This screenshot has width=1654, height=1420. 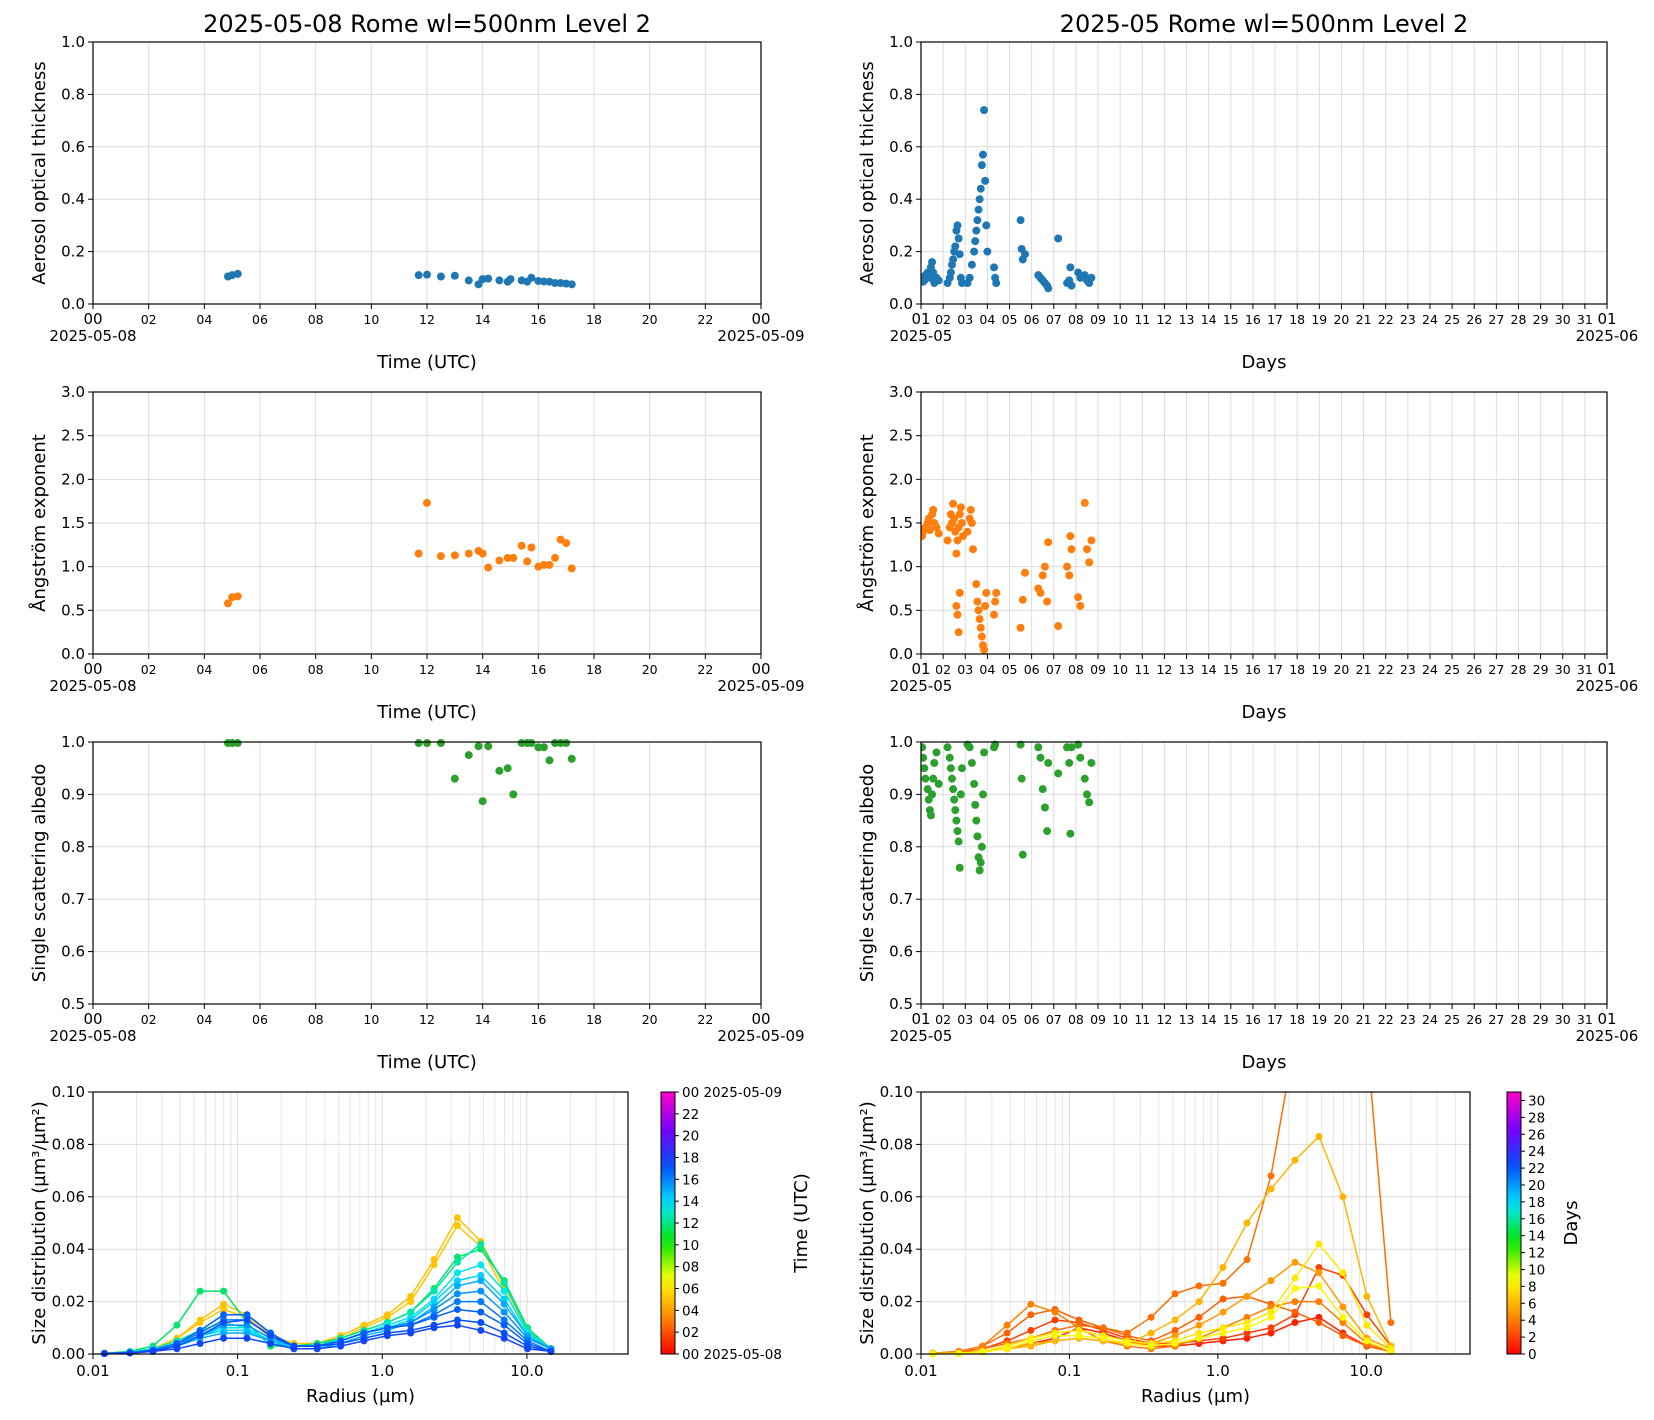 I want to click on colorbar-tick-label: 20, so click(x=690, y=1137).